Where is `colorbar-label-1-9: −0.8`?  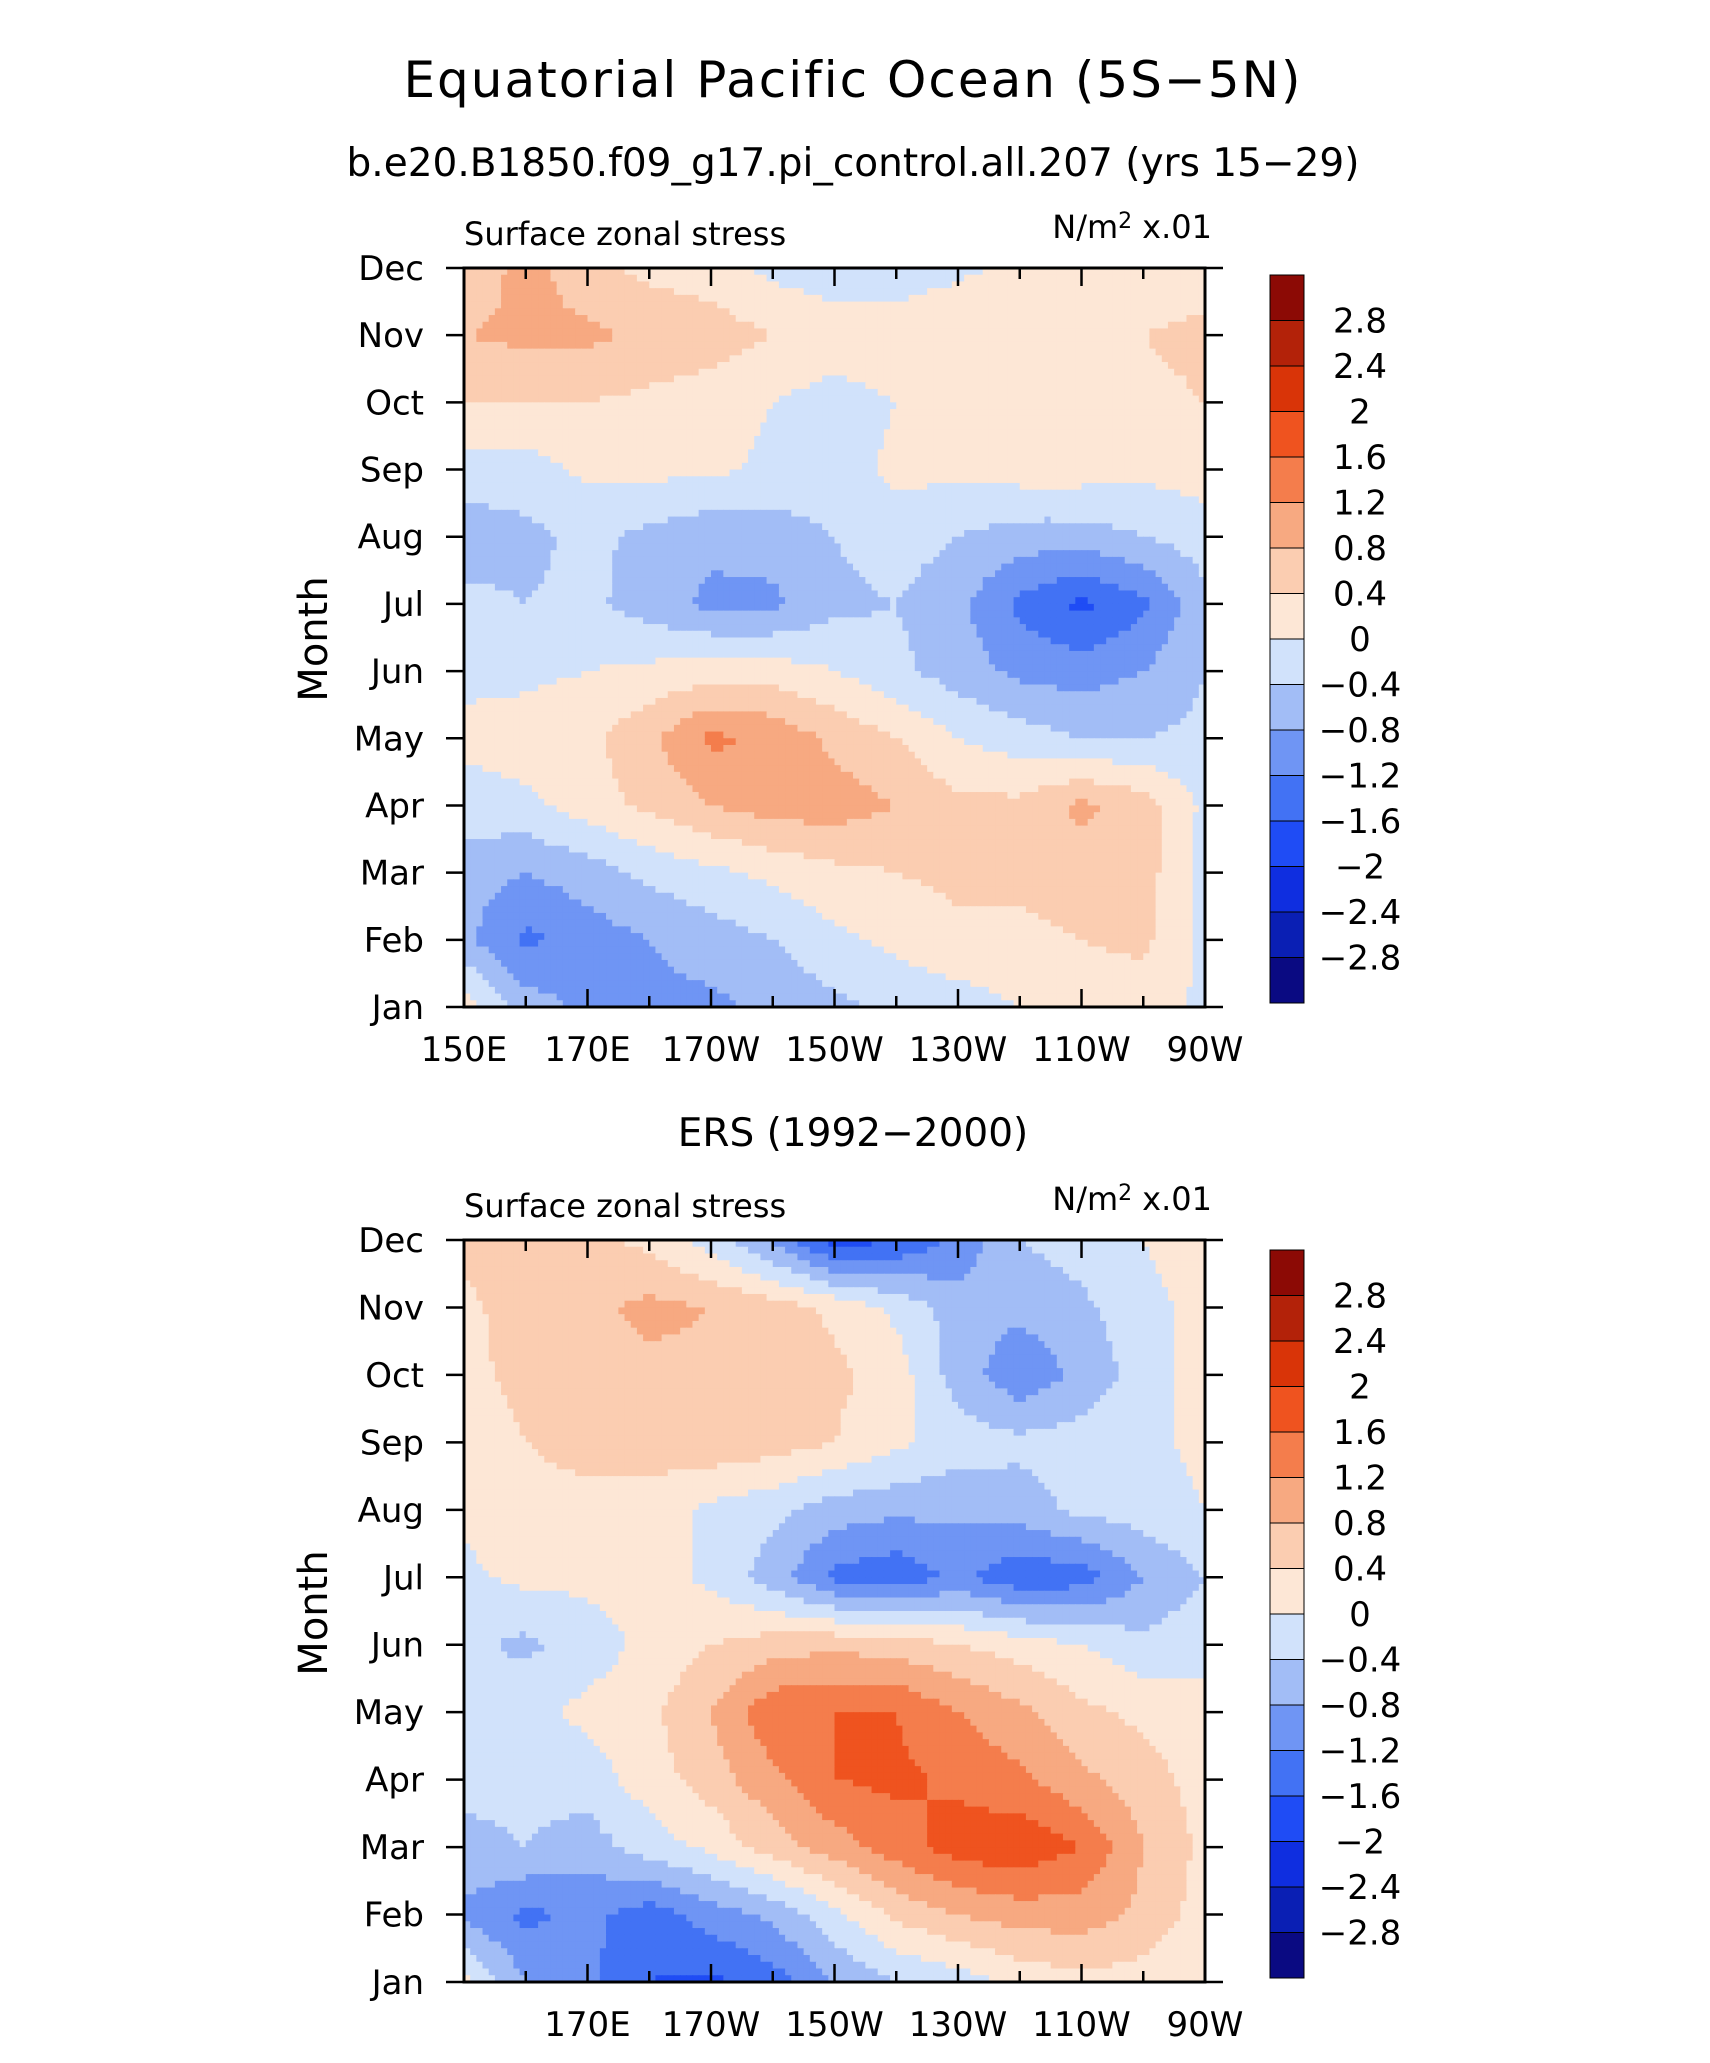
colorbar-label-1-9: −0.8 is located at coordinates (1360, 1706).